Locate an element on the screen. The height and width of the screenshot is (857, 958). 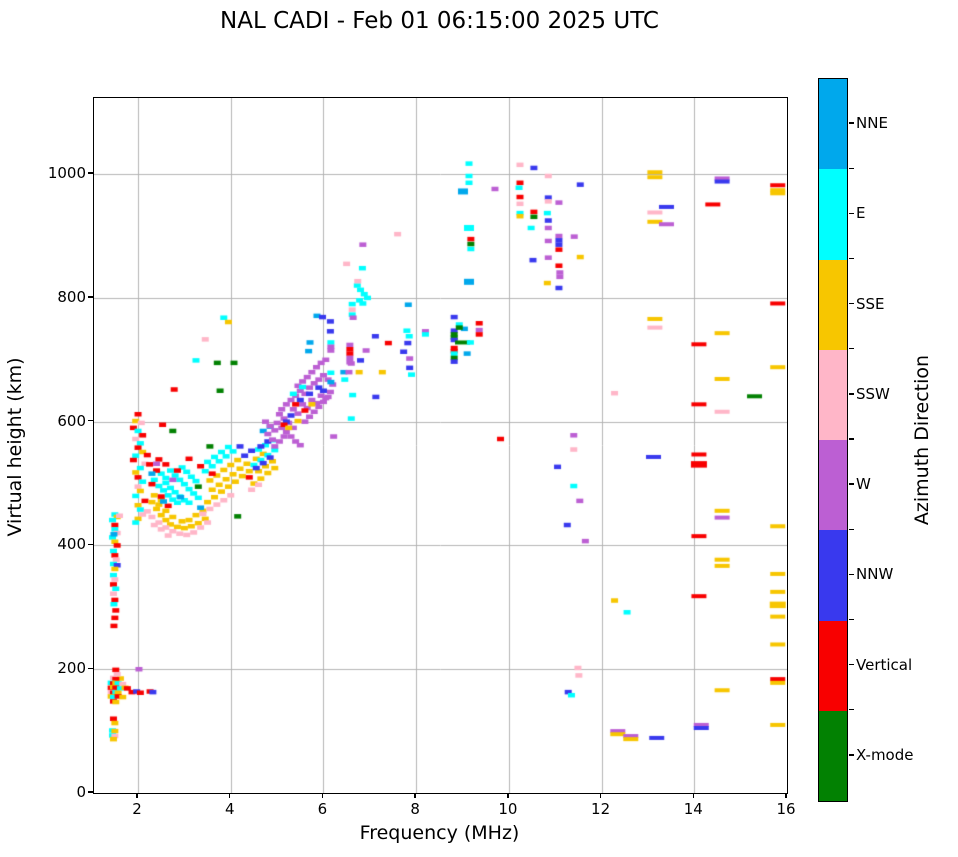
colorbar-title: Azimuth Direction is located at coordinates (922, 440).